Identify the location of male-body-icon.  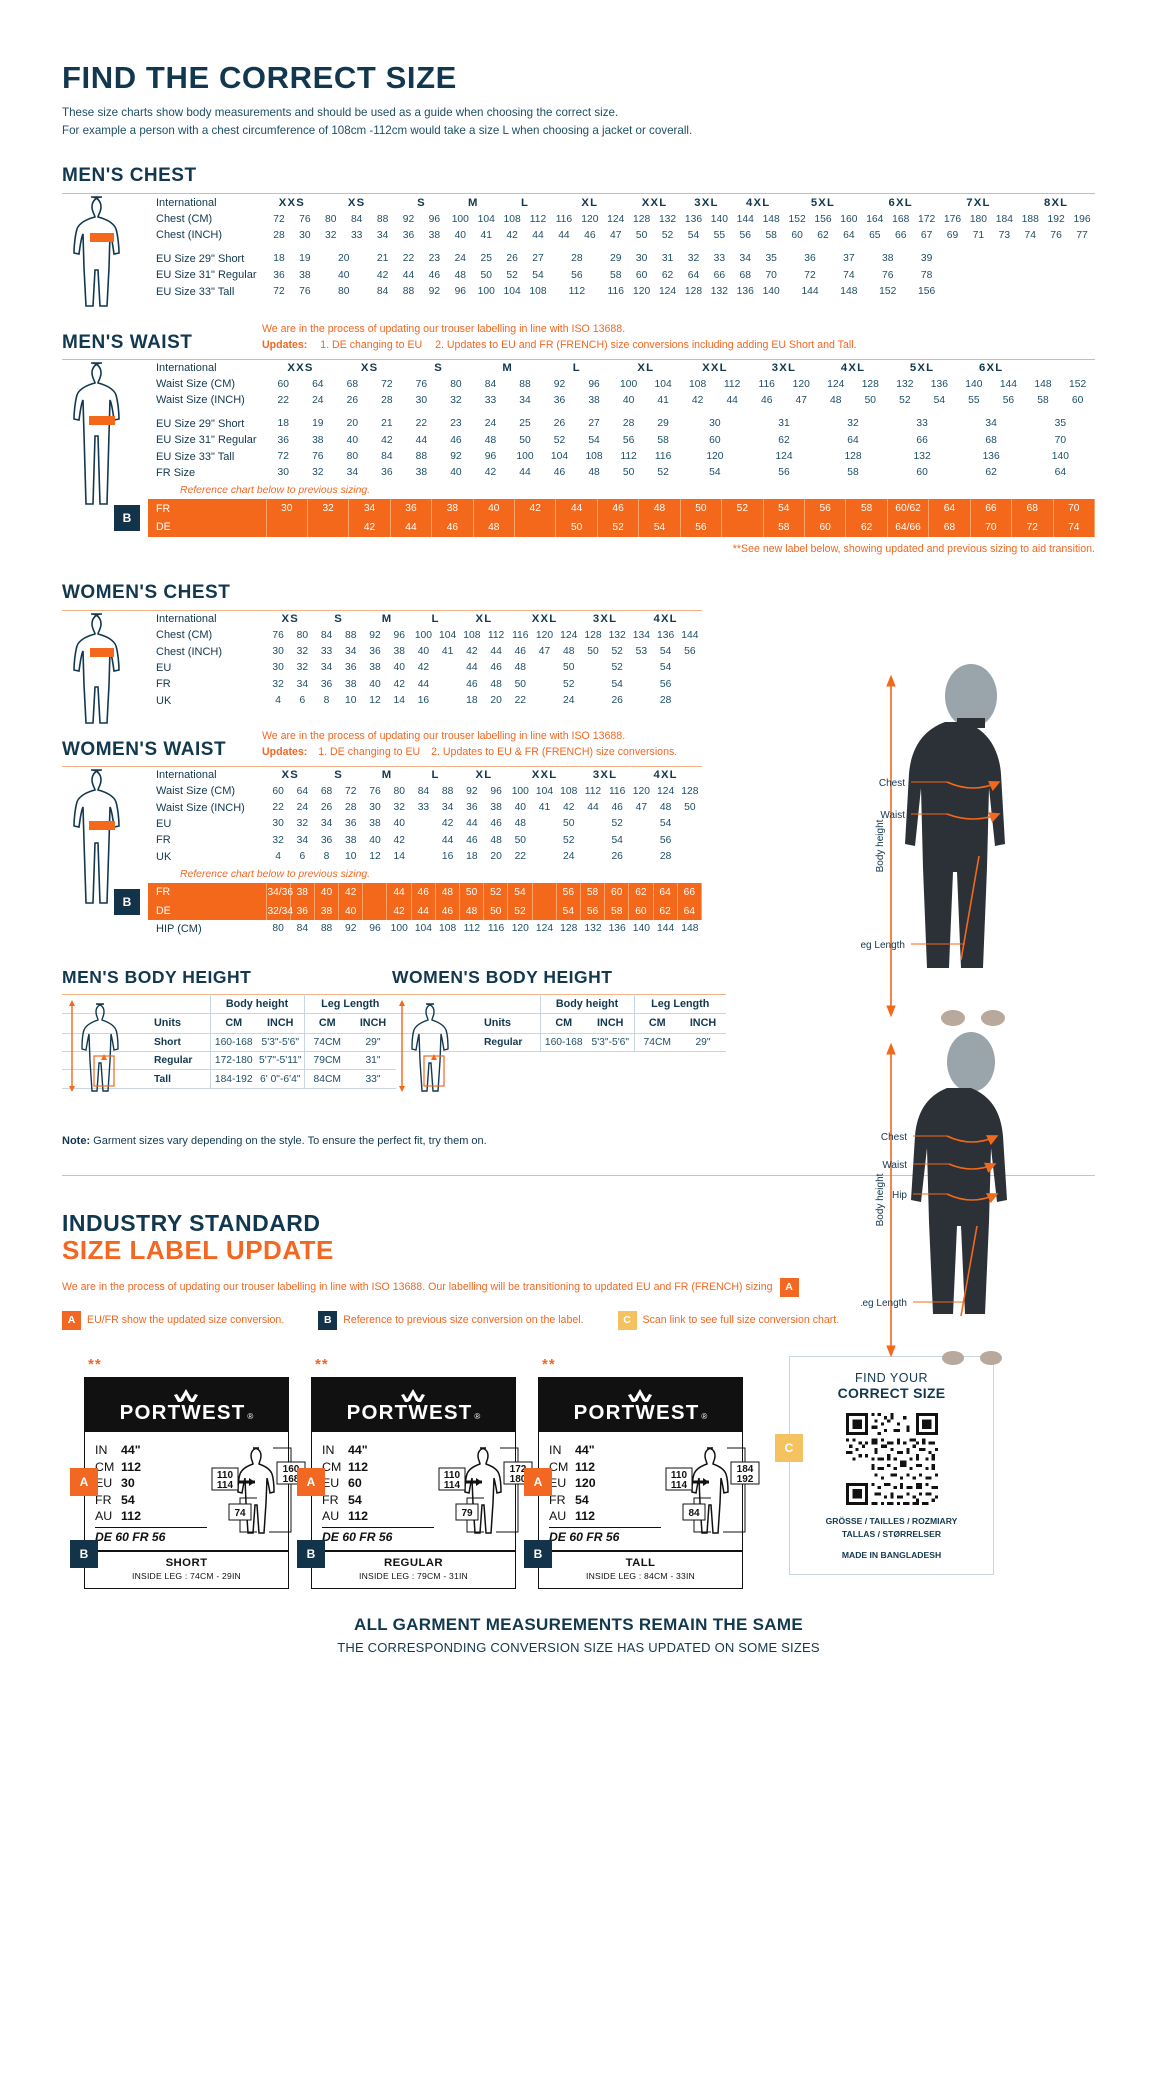
(96, 252).